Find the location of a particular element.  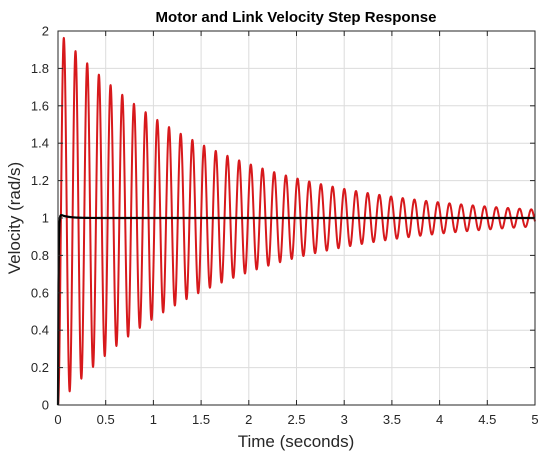

y-tick-label: 1.6 is located at coordinates (40, 105).